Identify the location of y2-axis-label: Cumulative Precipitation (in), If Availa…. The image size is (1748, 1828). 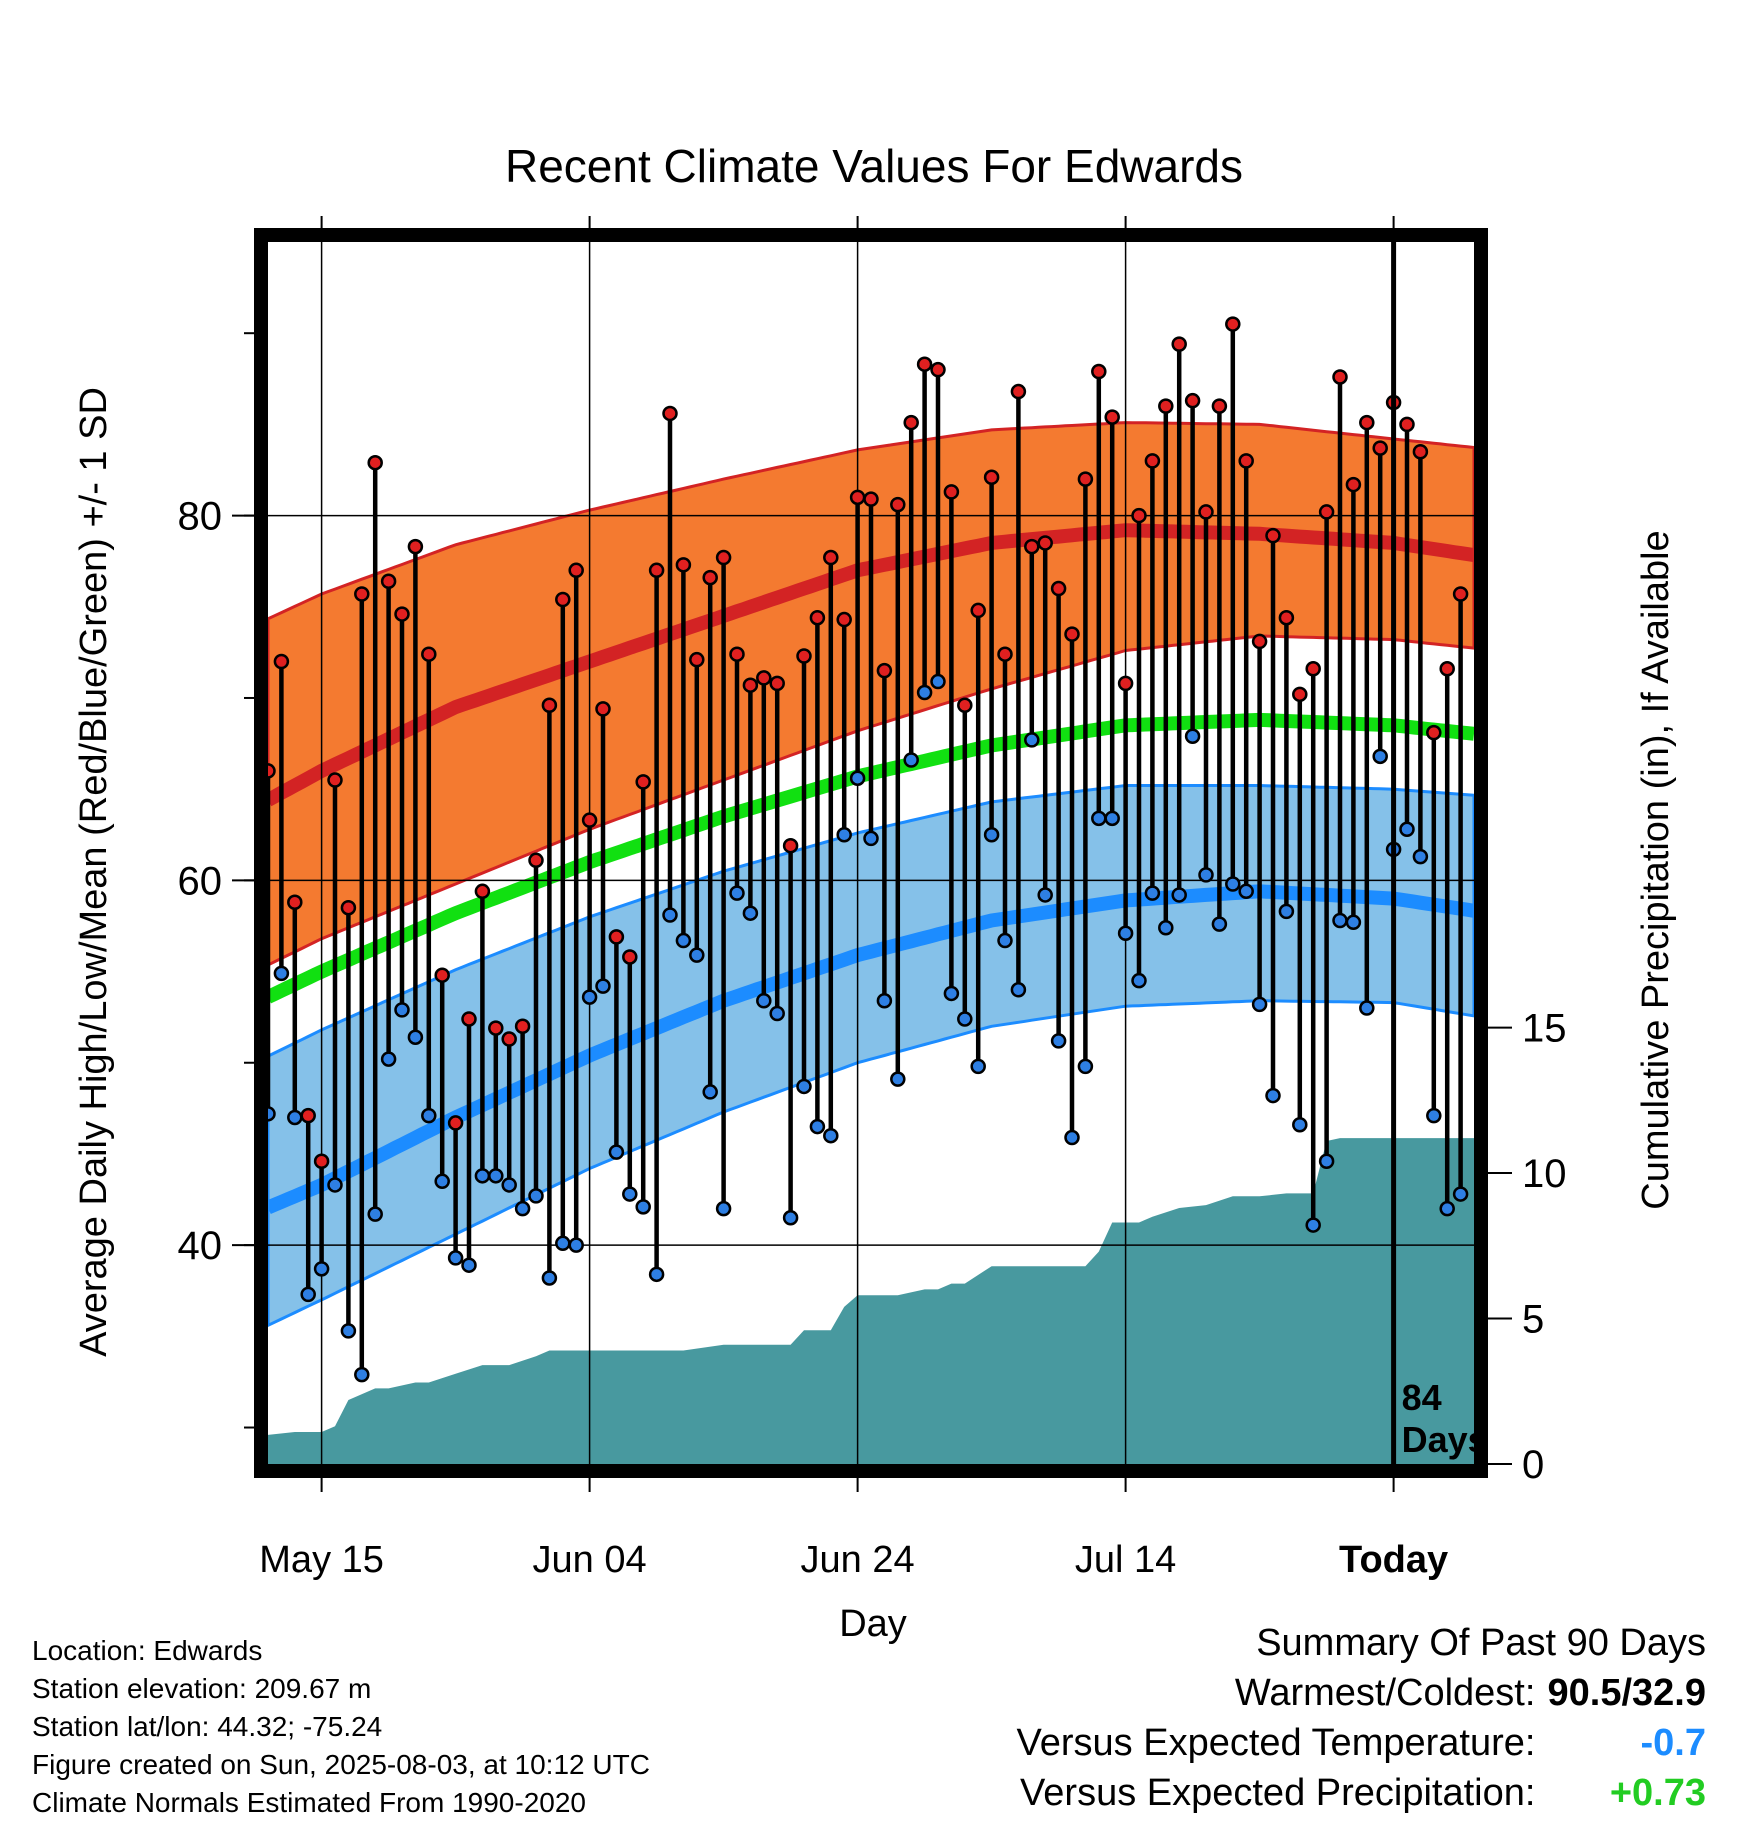
(1656, 869).